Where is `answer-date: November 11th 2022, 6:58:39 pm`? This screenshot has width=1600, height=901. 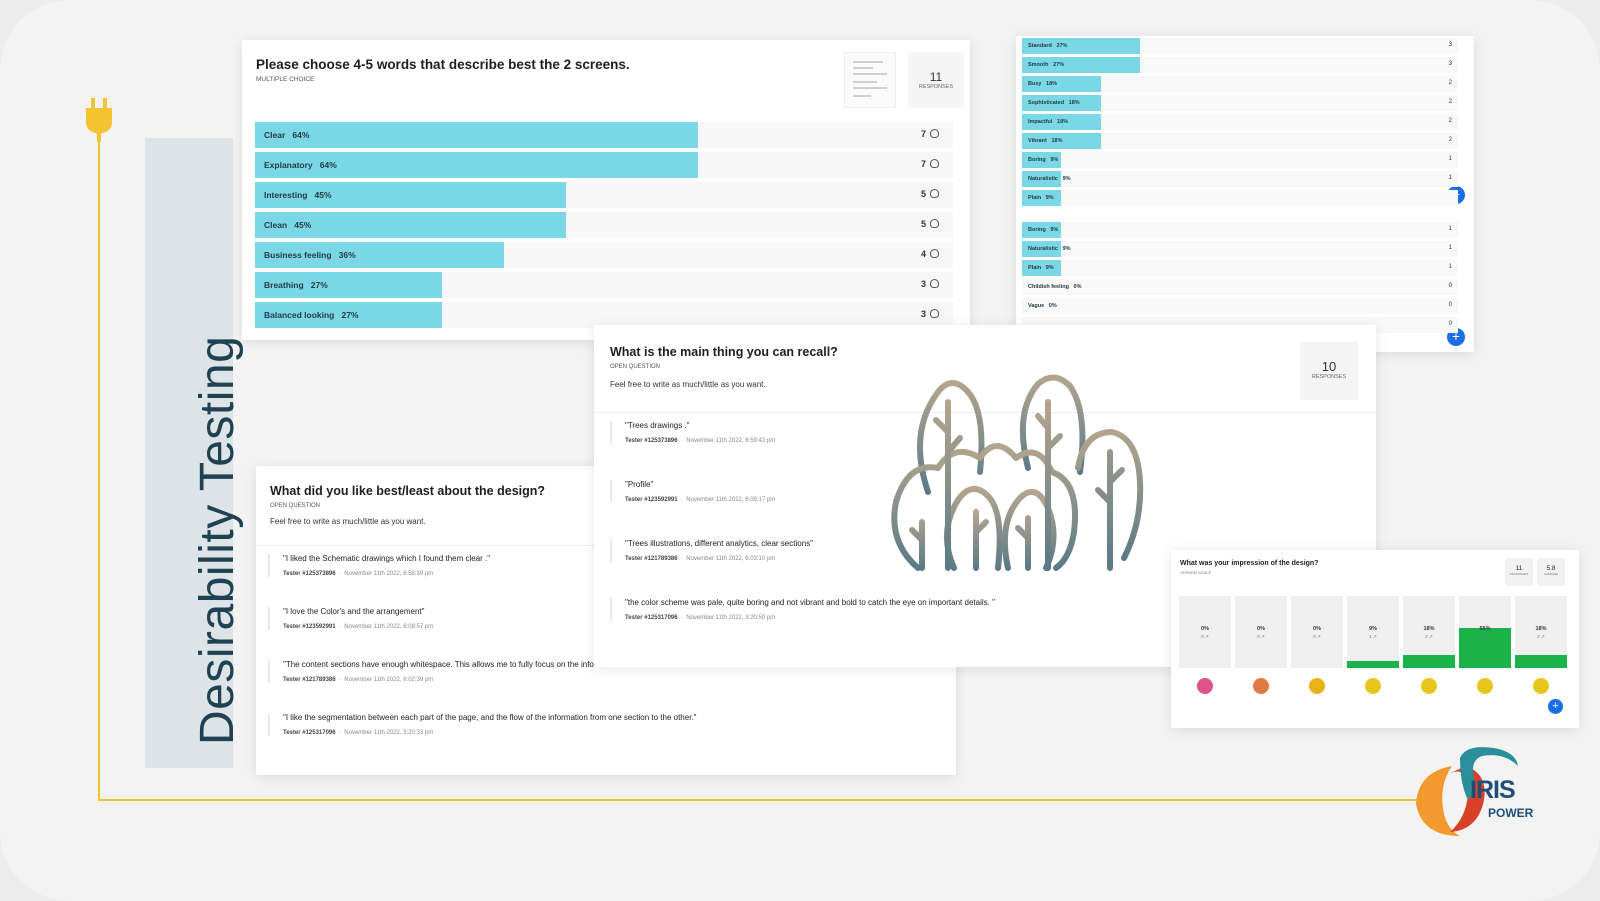 answer-date: November 11th 2022, 6:58:39 pm is located at coordinates (389, 574).